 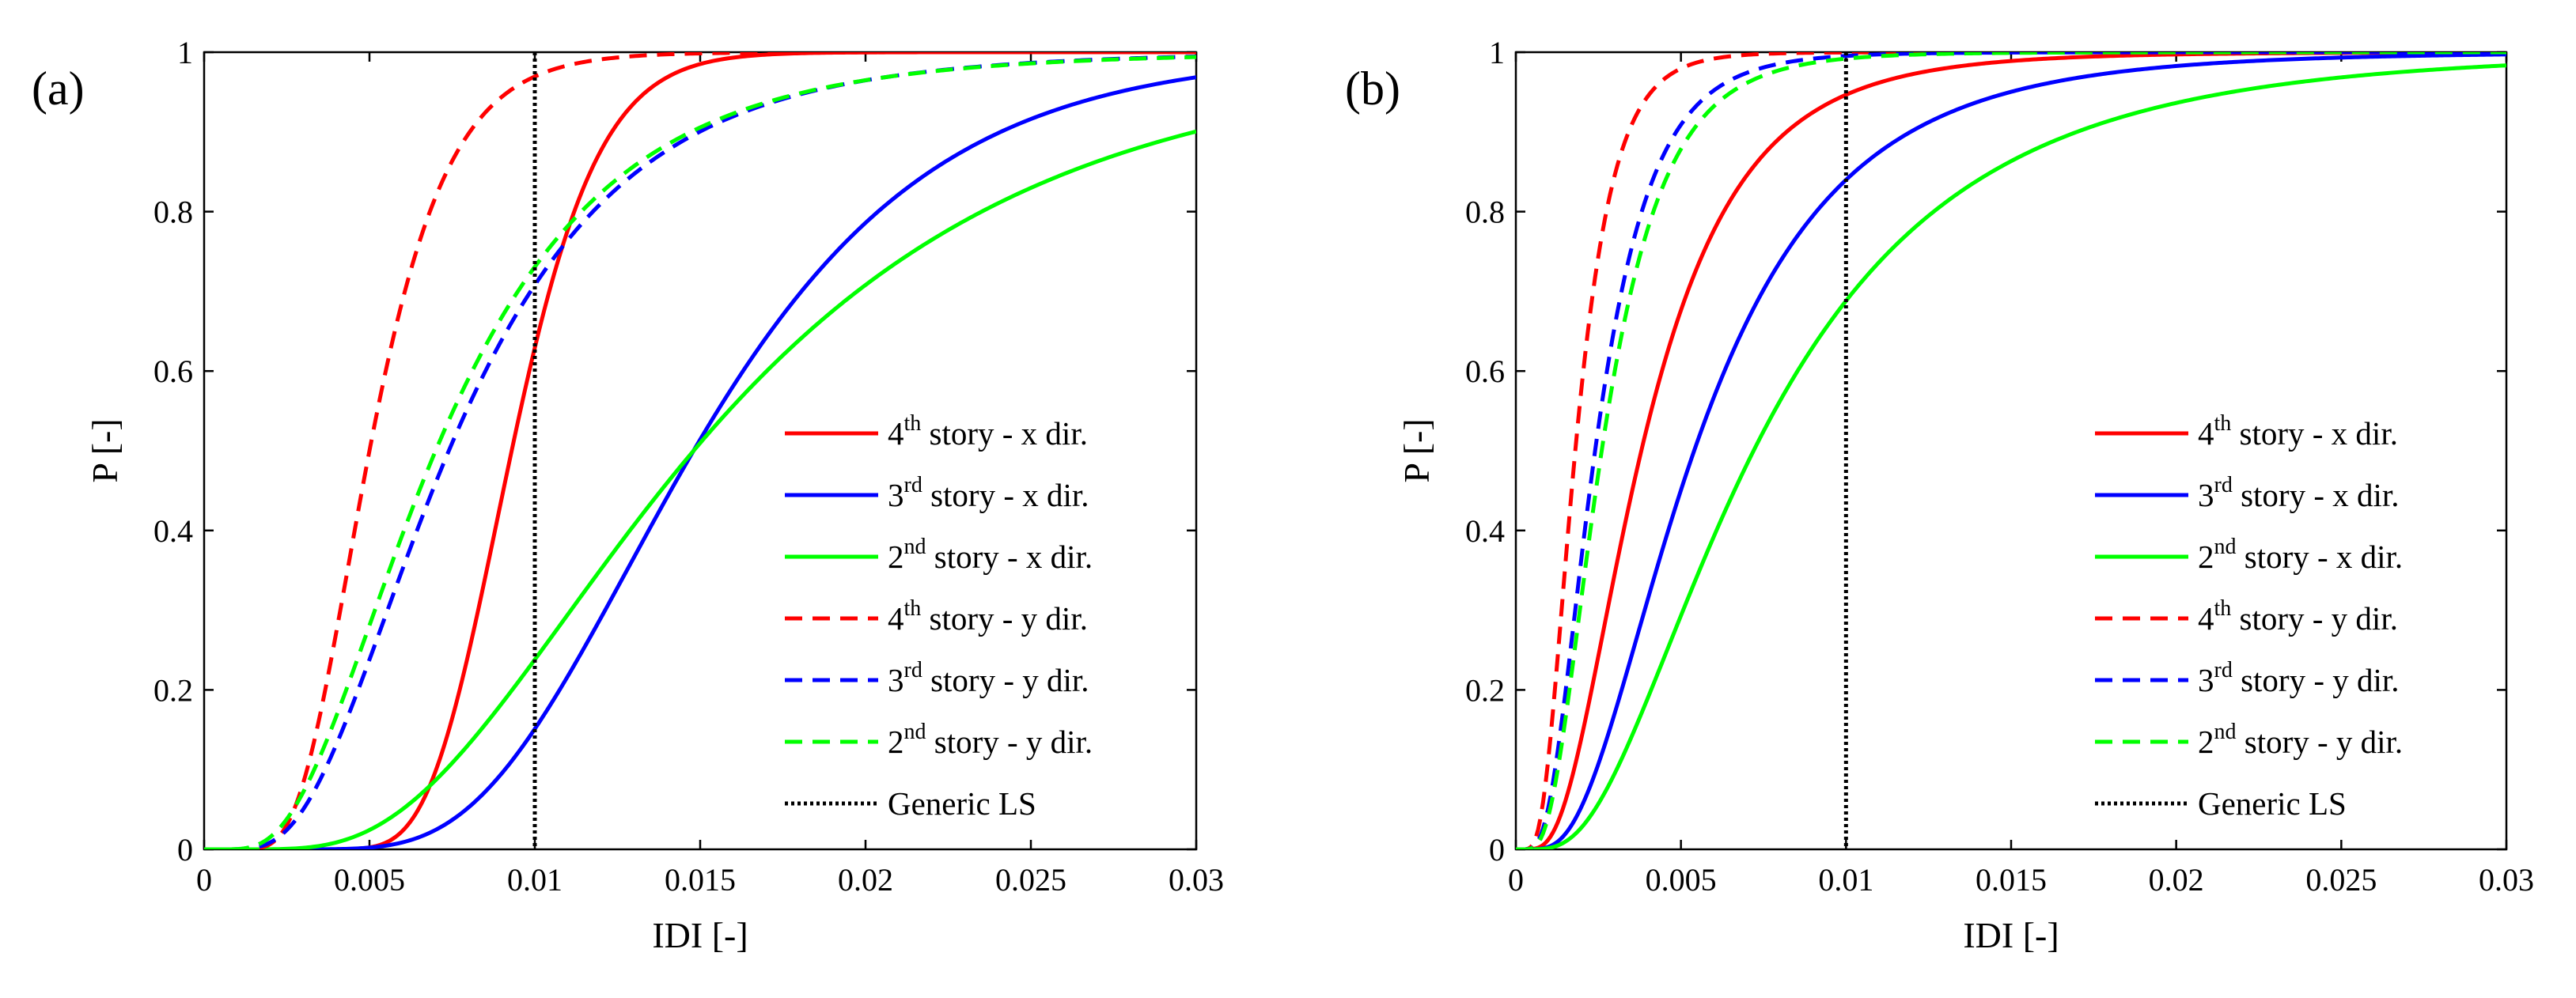 What do you see at coordinates (1372, 88) in the screenshot?
I see `panel-label: (b)` at bounding box center [1372, 88].